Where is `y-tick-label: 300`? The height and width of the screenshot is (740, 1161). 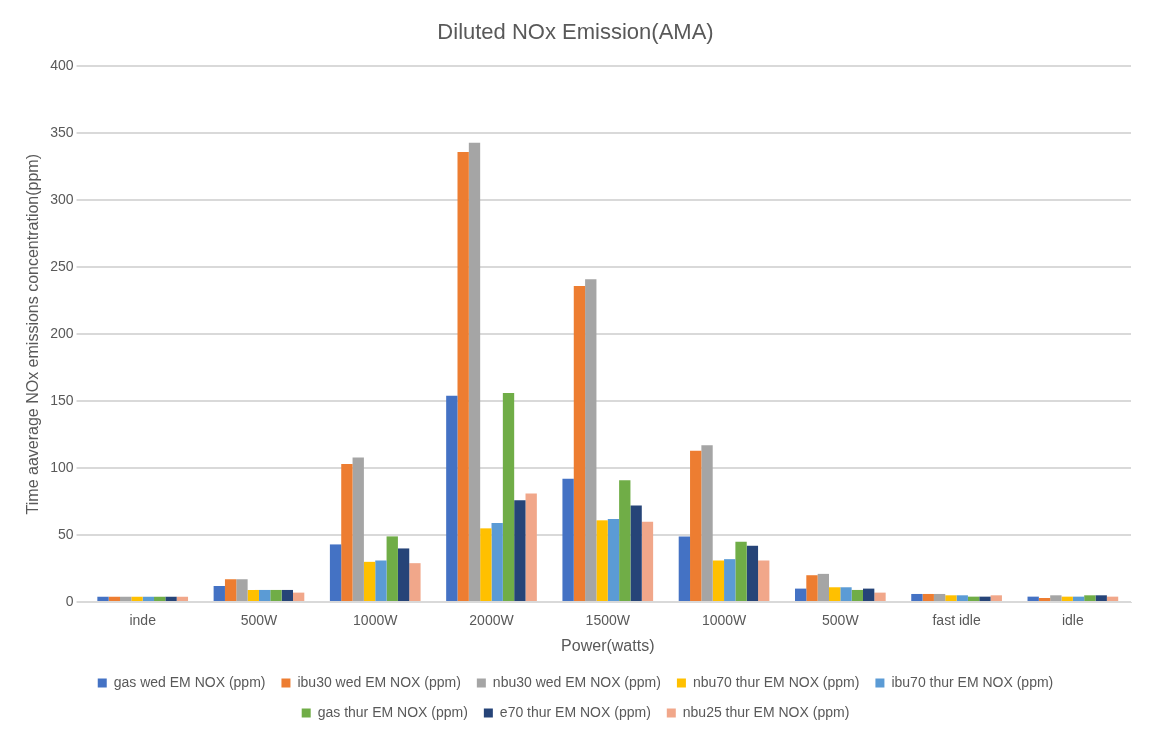
y-tick-label: 300 is located at coordinates (62, 199).